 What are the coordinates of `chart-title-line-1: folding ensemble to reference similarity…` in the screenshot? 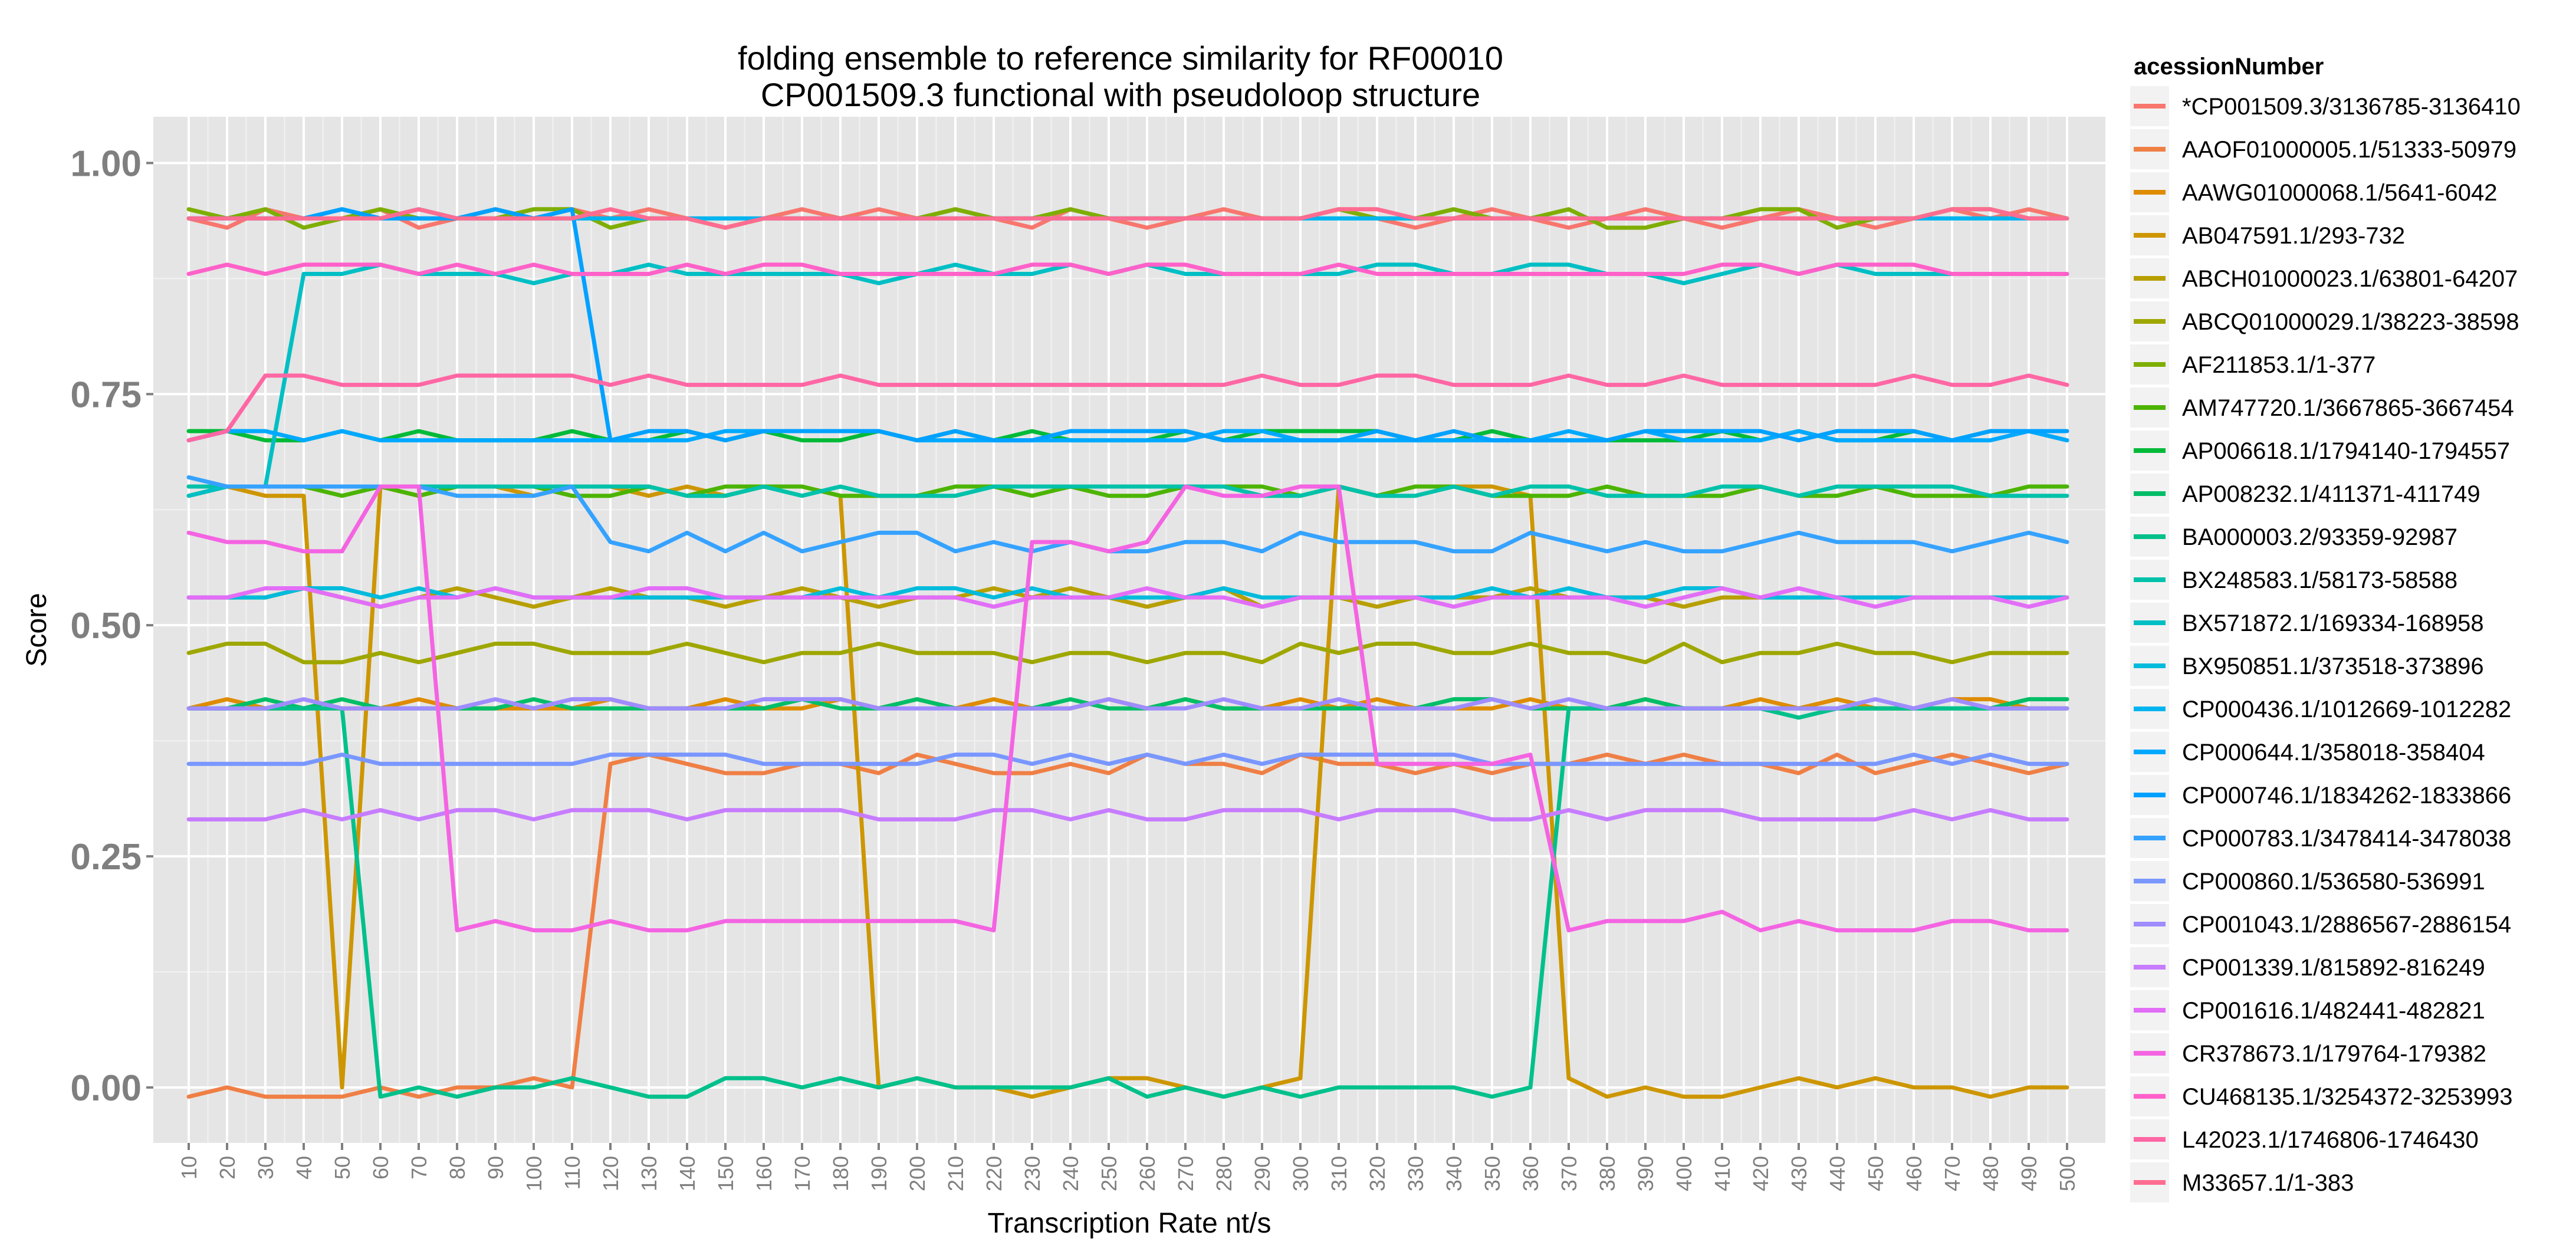 It's located at (1120, 58).